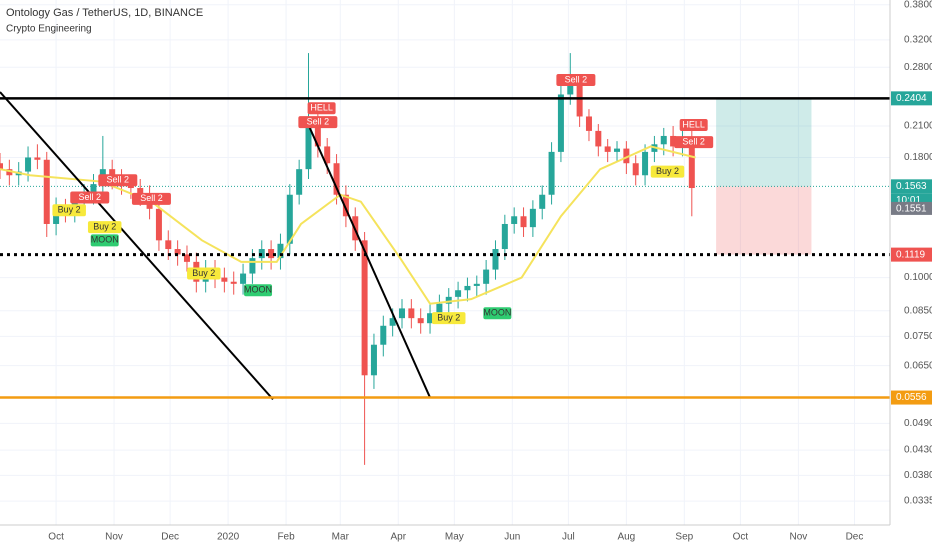 This screenshot has height=550, width=932. What do you see at coordinates (286, 537) in the screenshot?
I see `x-tick-label: Feb` at bounding box center [286, 537].